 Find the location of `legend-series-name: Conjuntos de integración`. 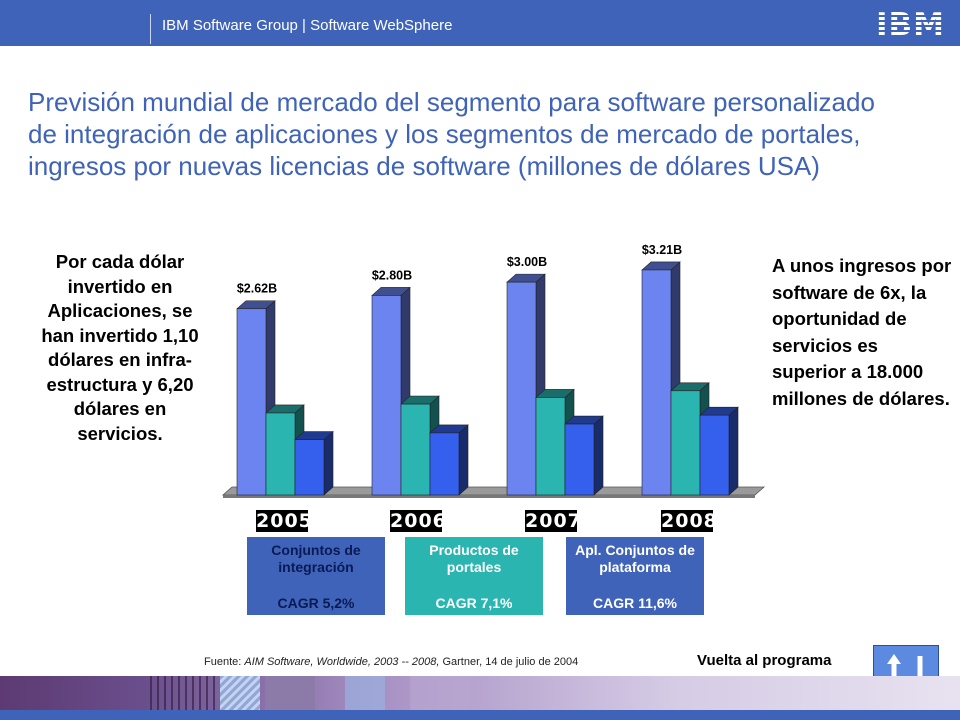

legend-series-name: Conjuntos de integración is located at coordinates (316, 558).